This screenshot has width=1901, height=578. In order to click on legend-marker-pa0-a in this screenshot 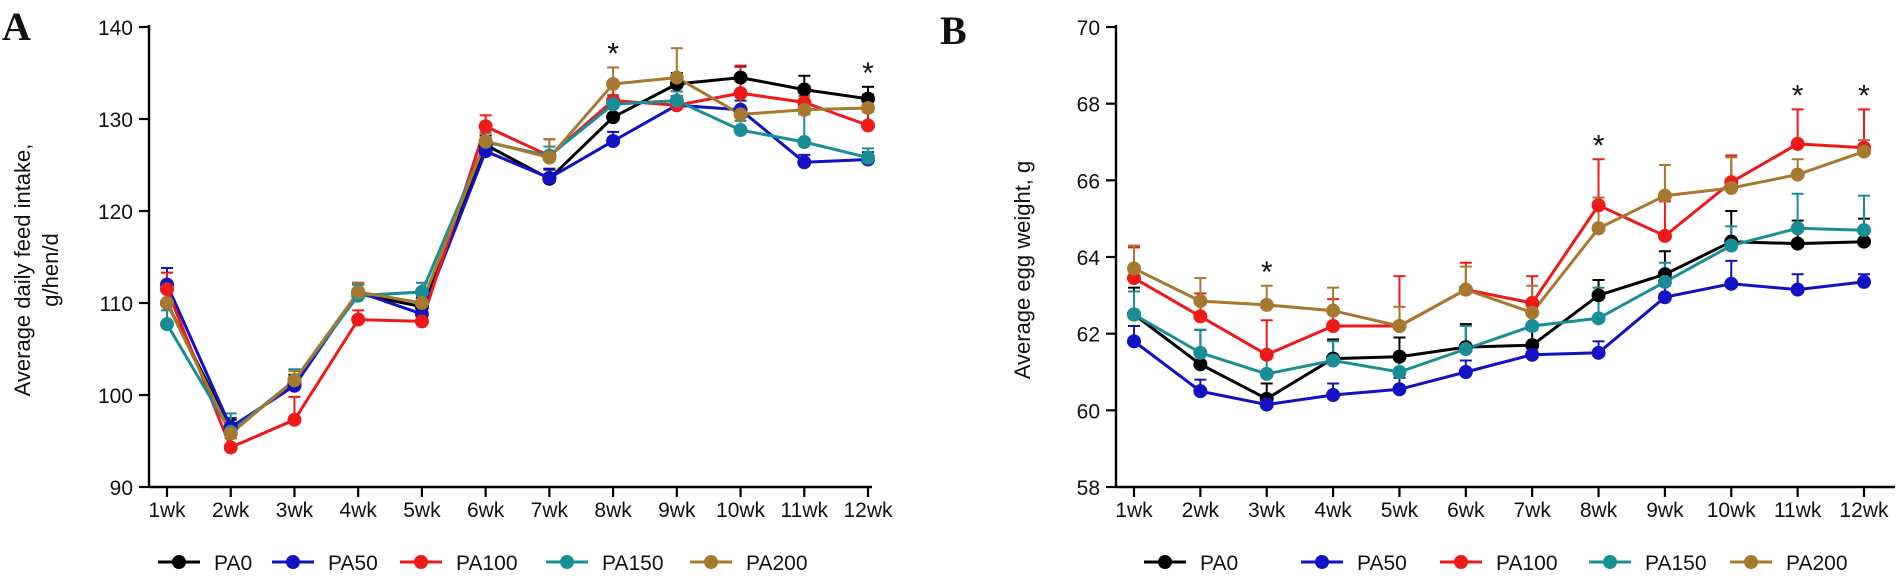, I will do `click(179, 562)`.